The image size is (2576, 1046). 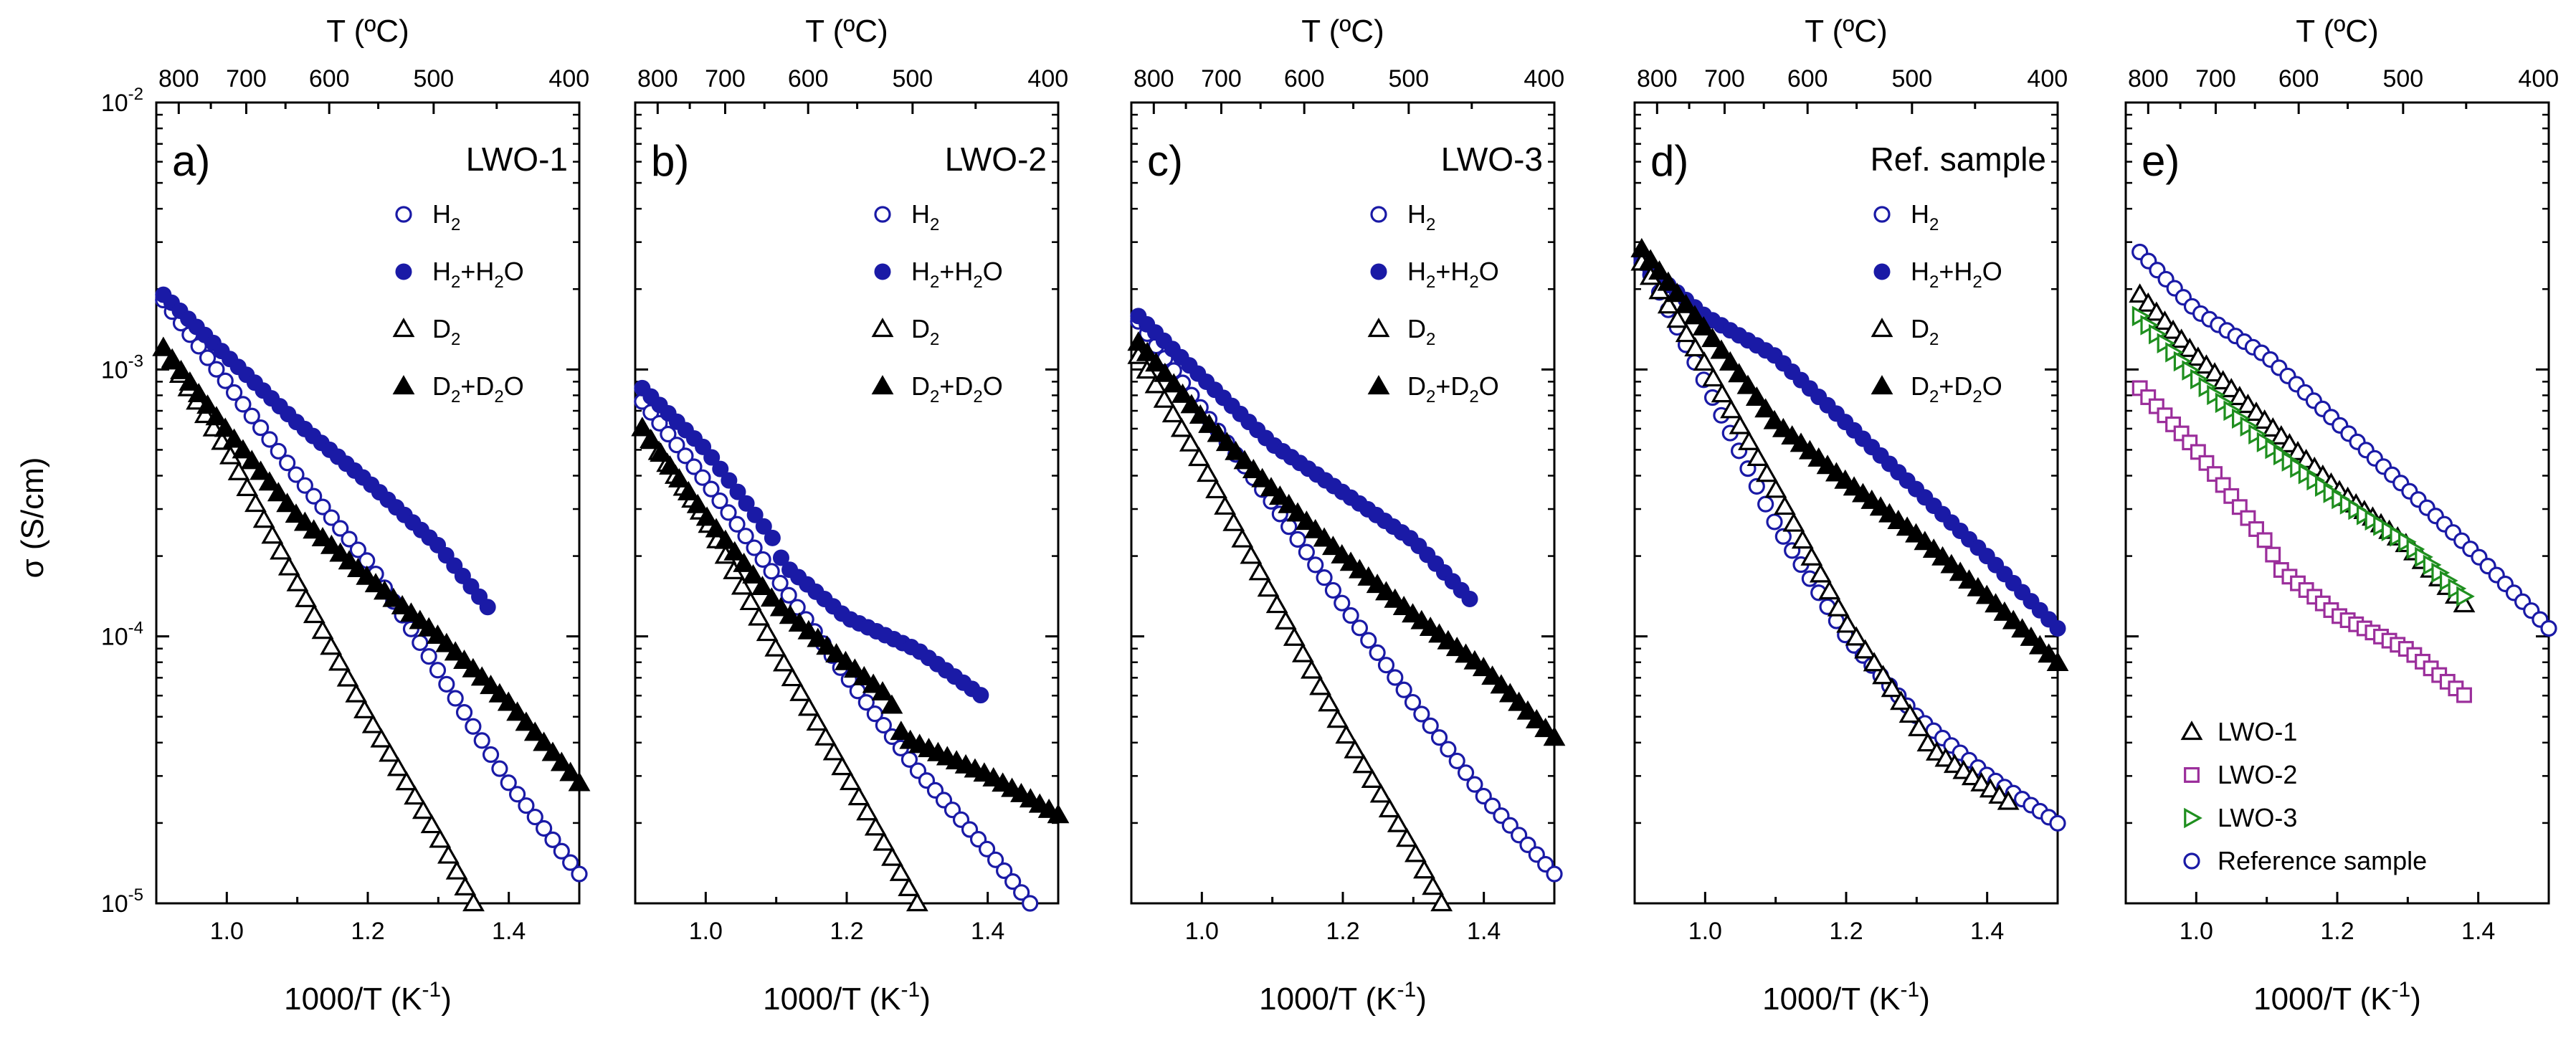 I want to click on panel-title: Ref. sample, so click(x=1958, y=159).